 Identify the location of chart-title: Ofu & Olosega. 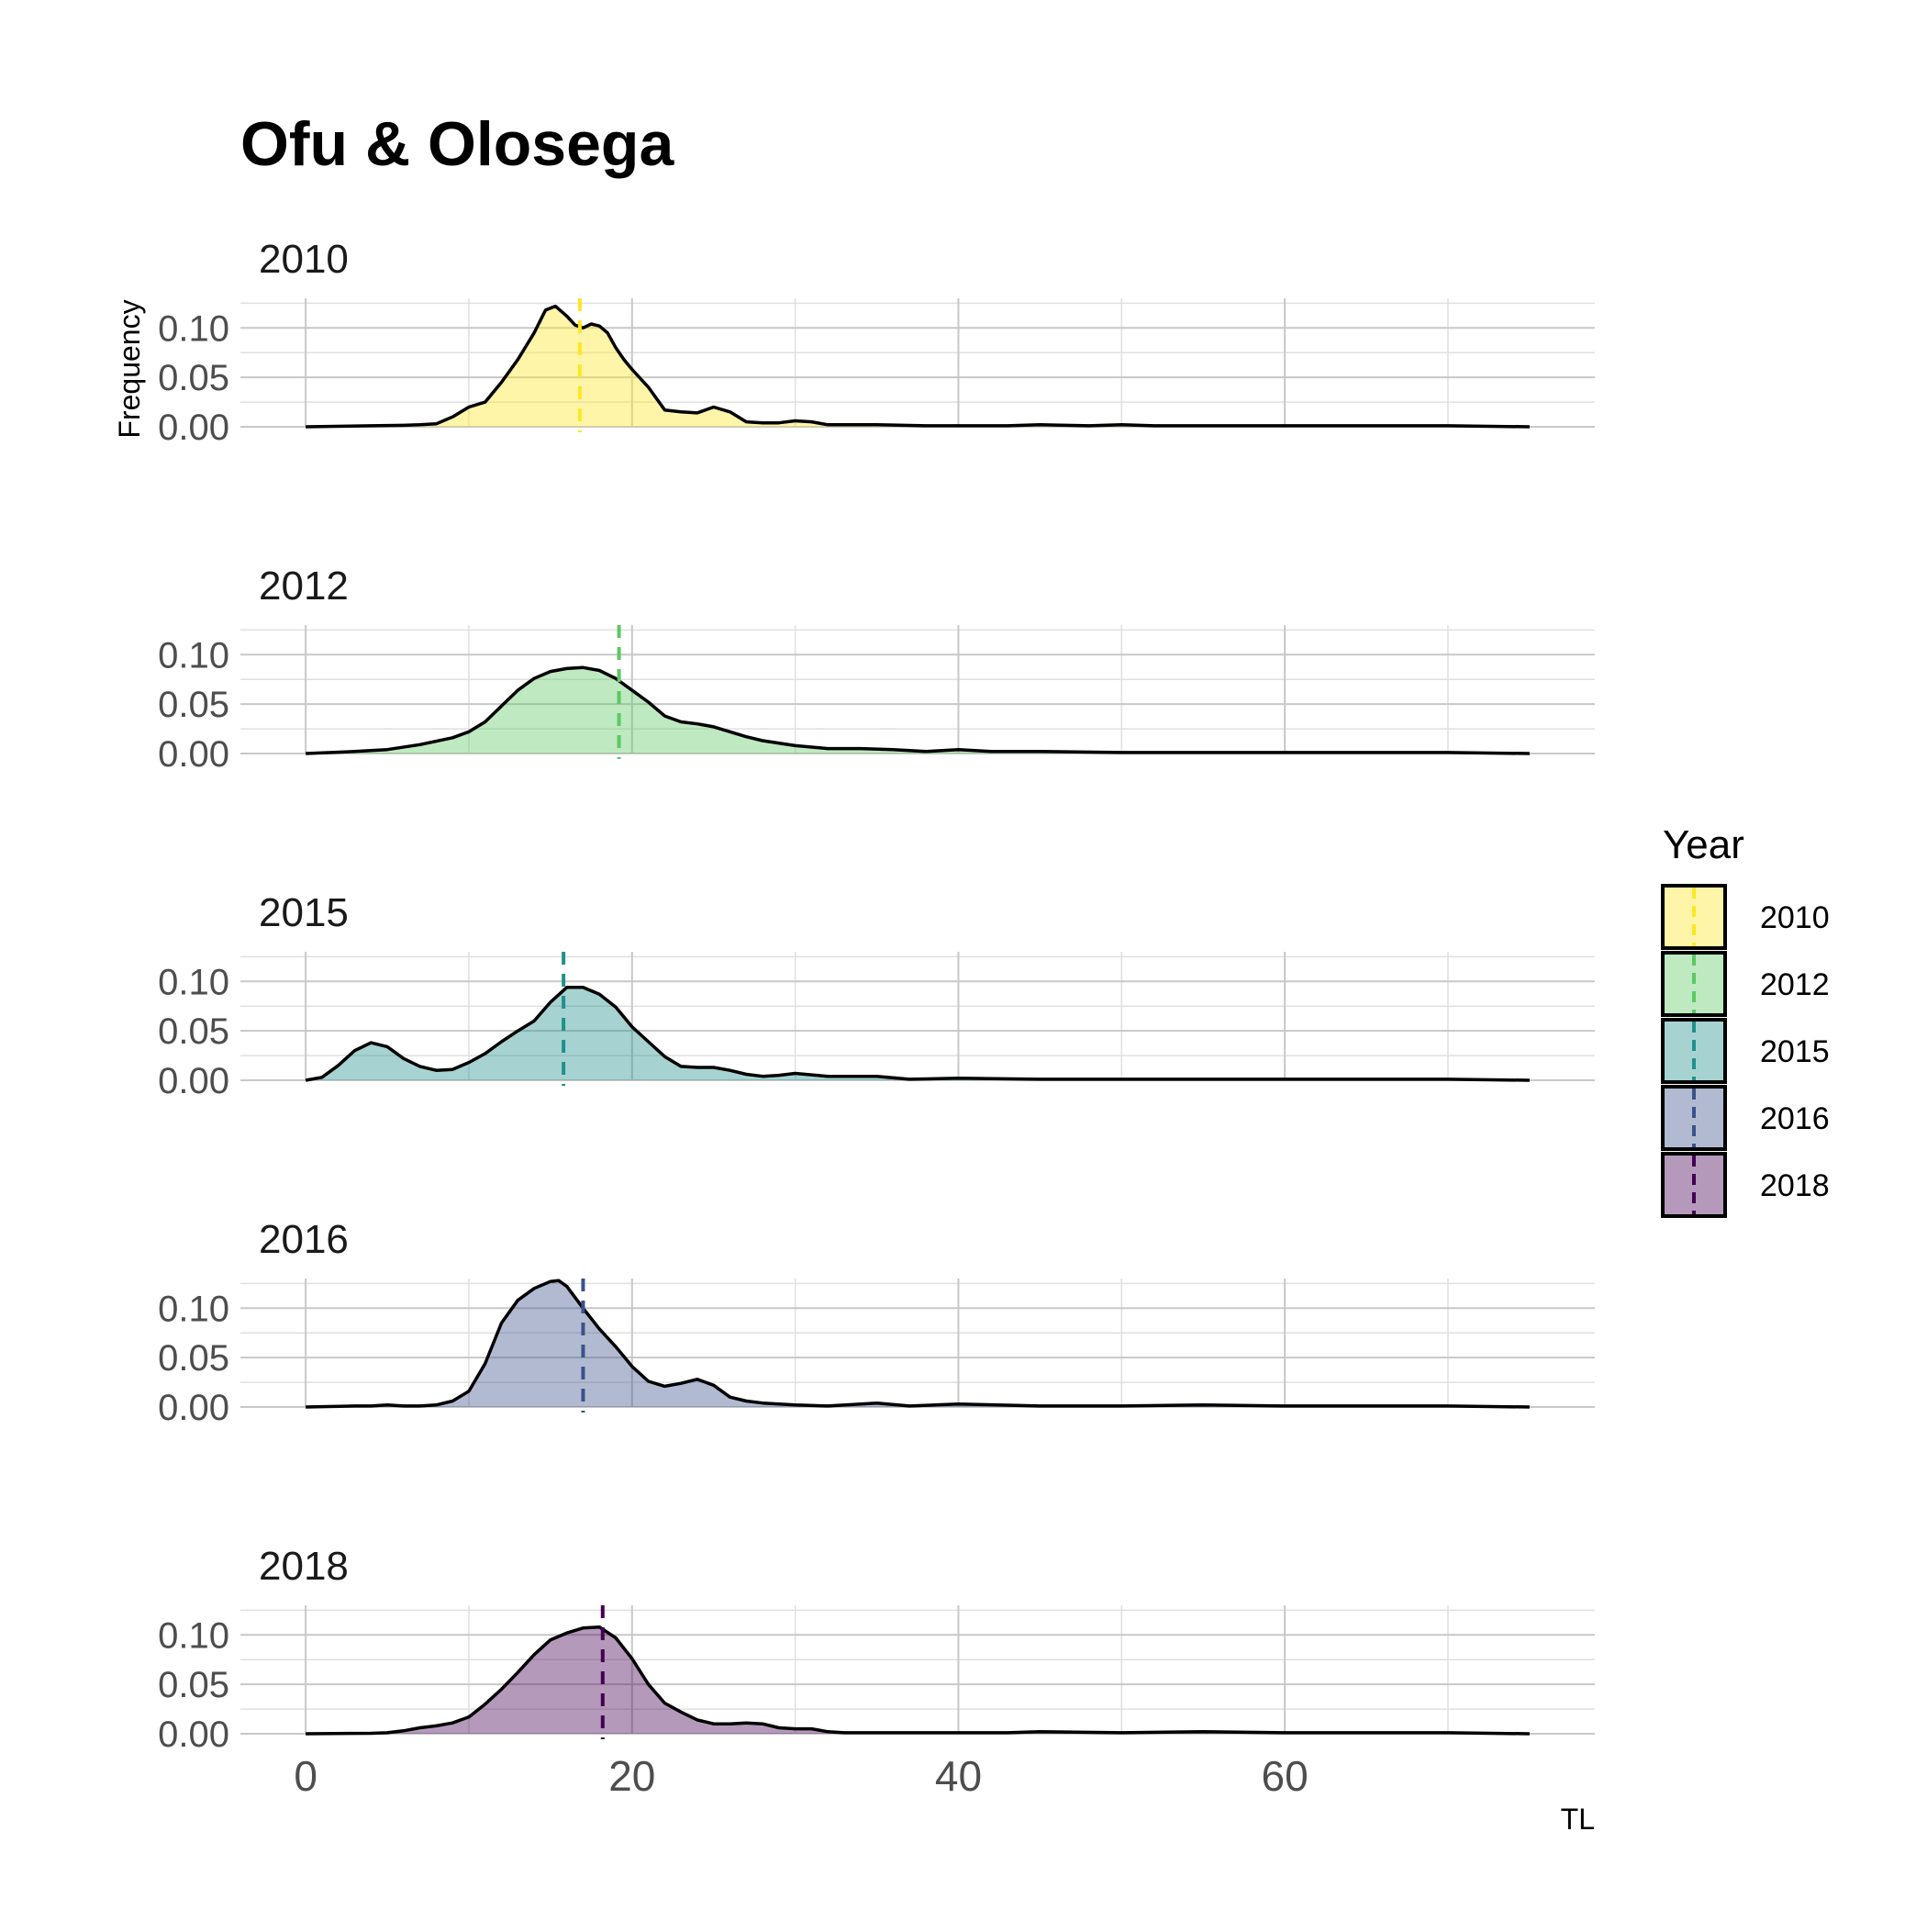
(457, 144).